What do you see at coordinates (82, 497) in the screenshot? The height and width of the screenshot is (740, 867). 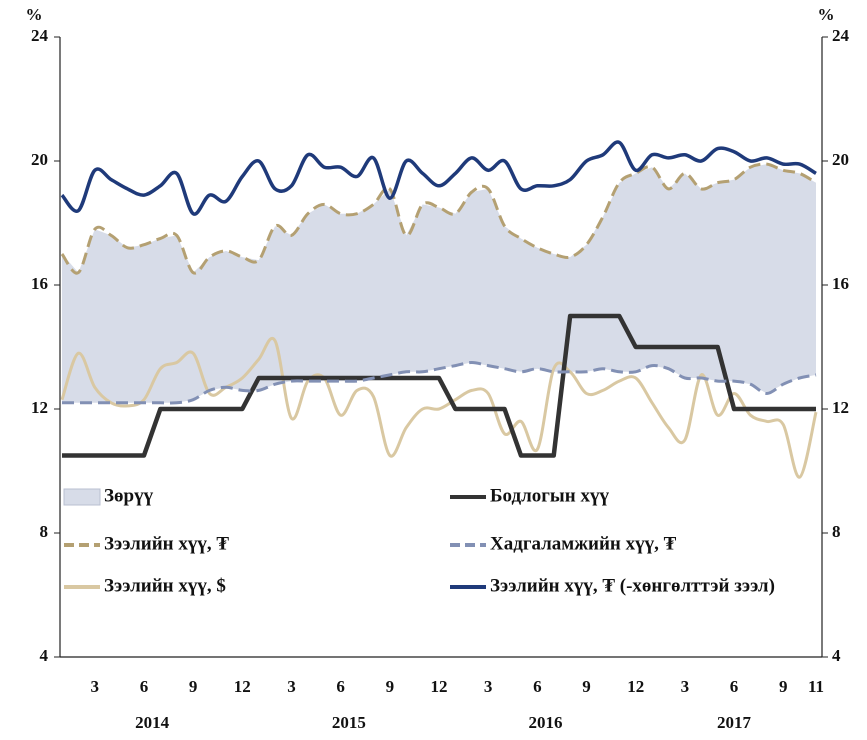 I see `legend-swatch` at bounding box center [82, 497].